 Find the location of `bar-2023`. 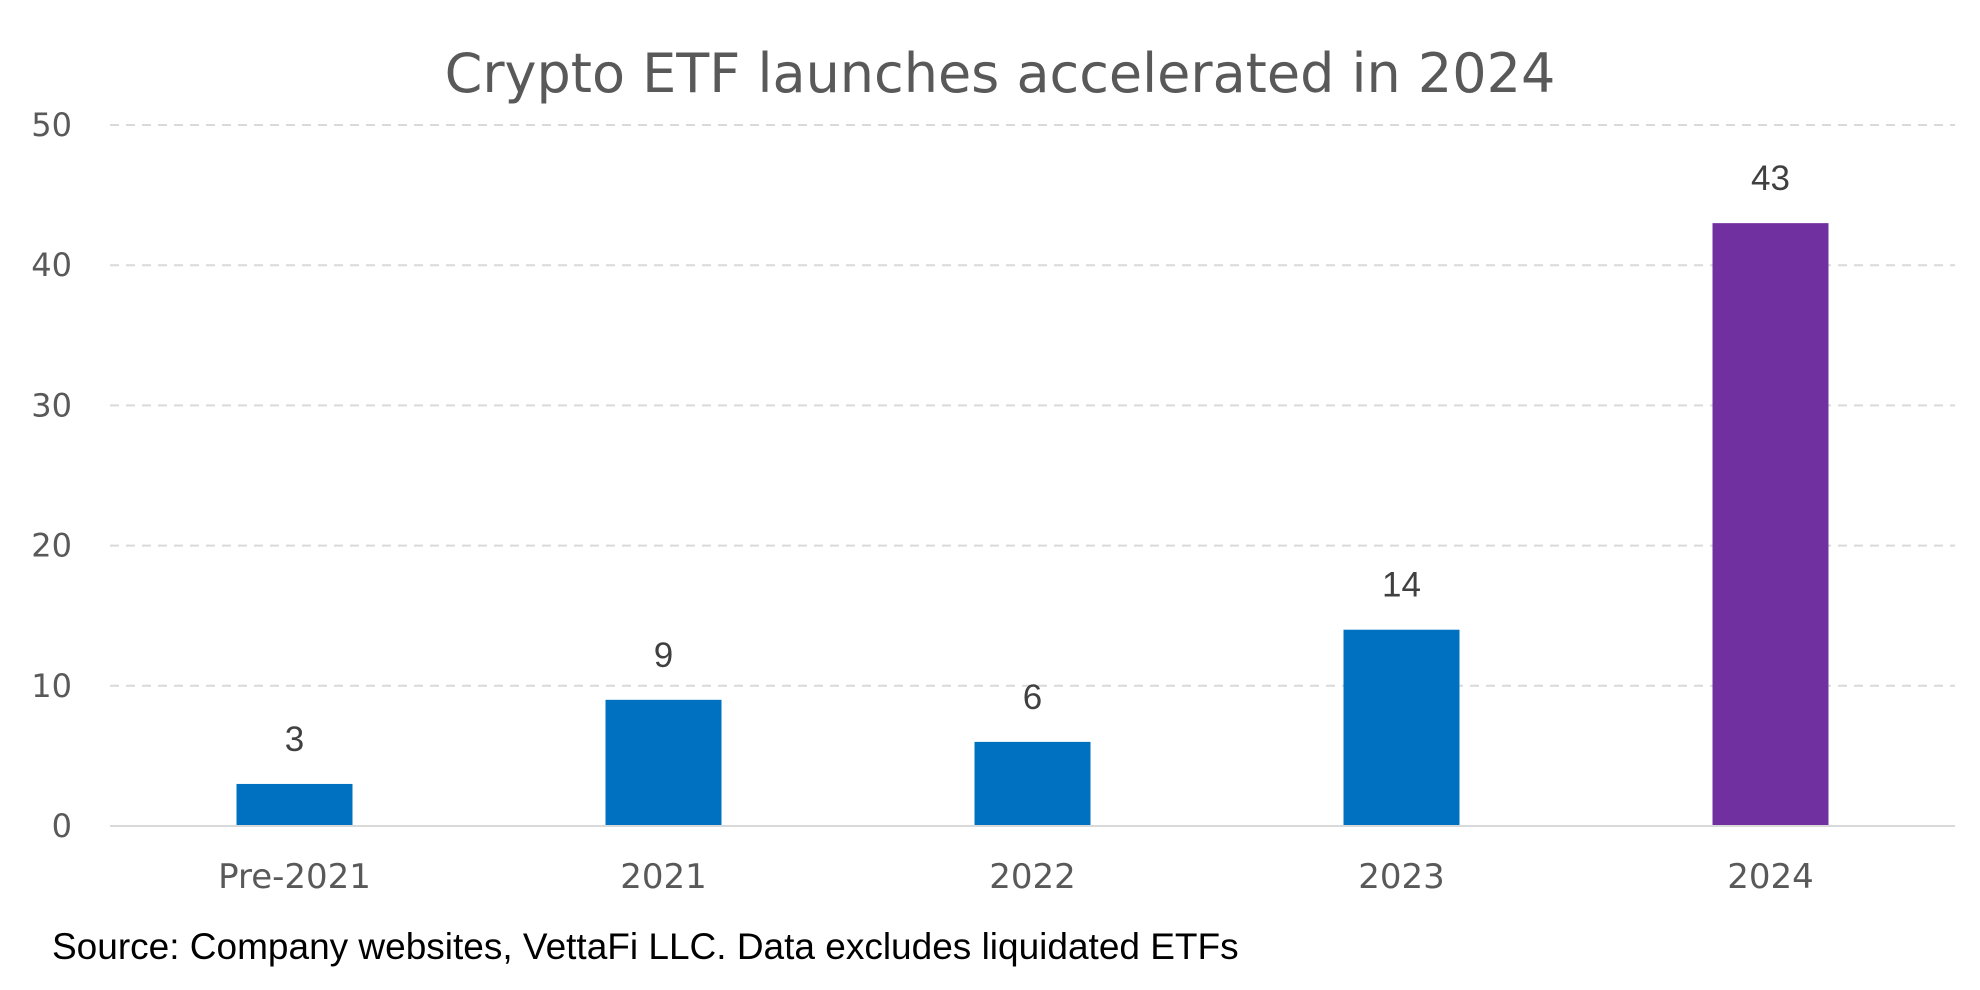

bar-2023 is located at coordinates (1401, 727).